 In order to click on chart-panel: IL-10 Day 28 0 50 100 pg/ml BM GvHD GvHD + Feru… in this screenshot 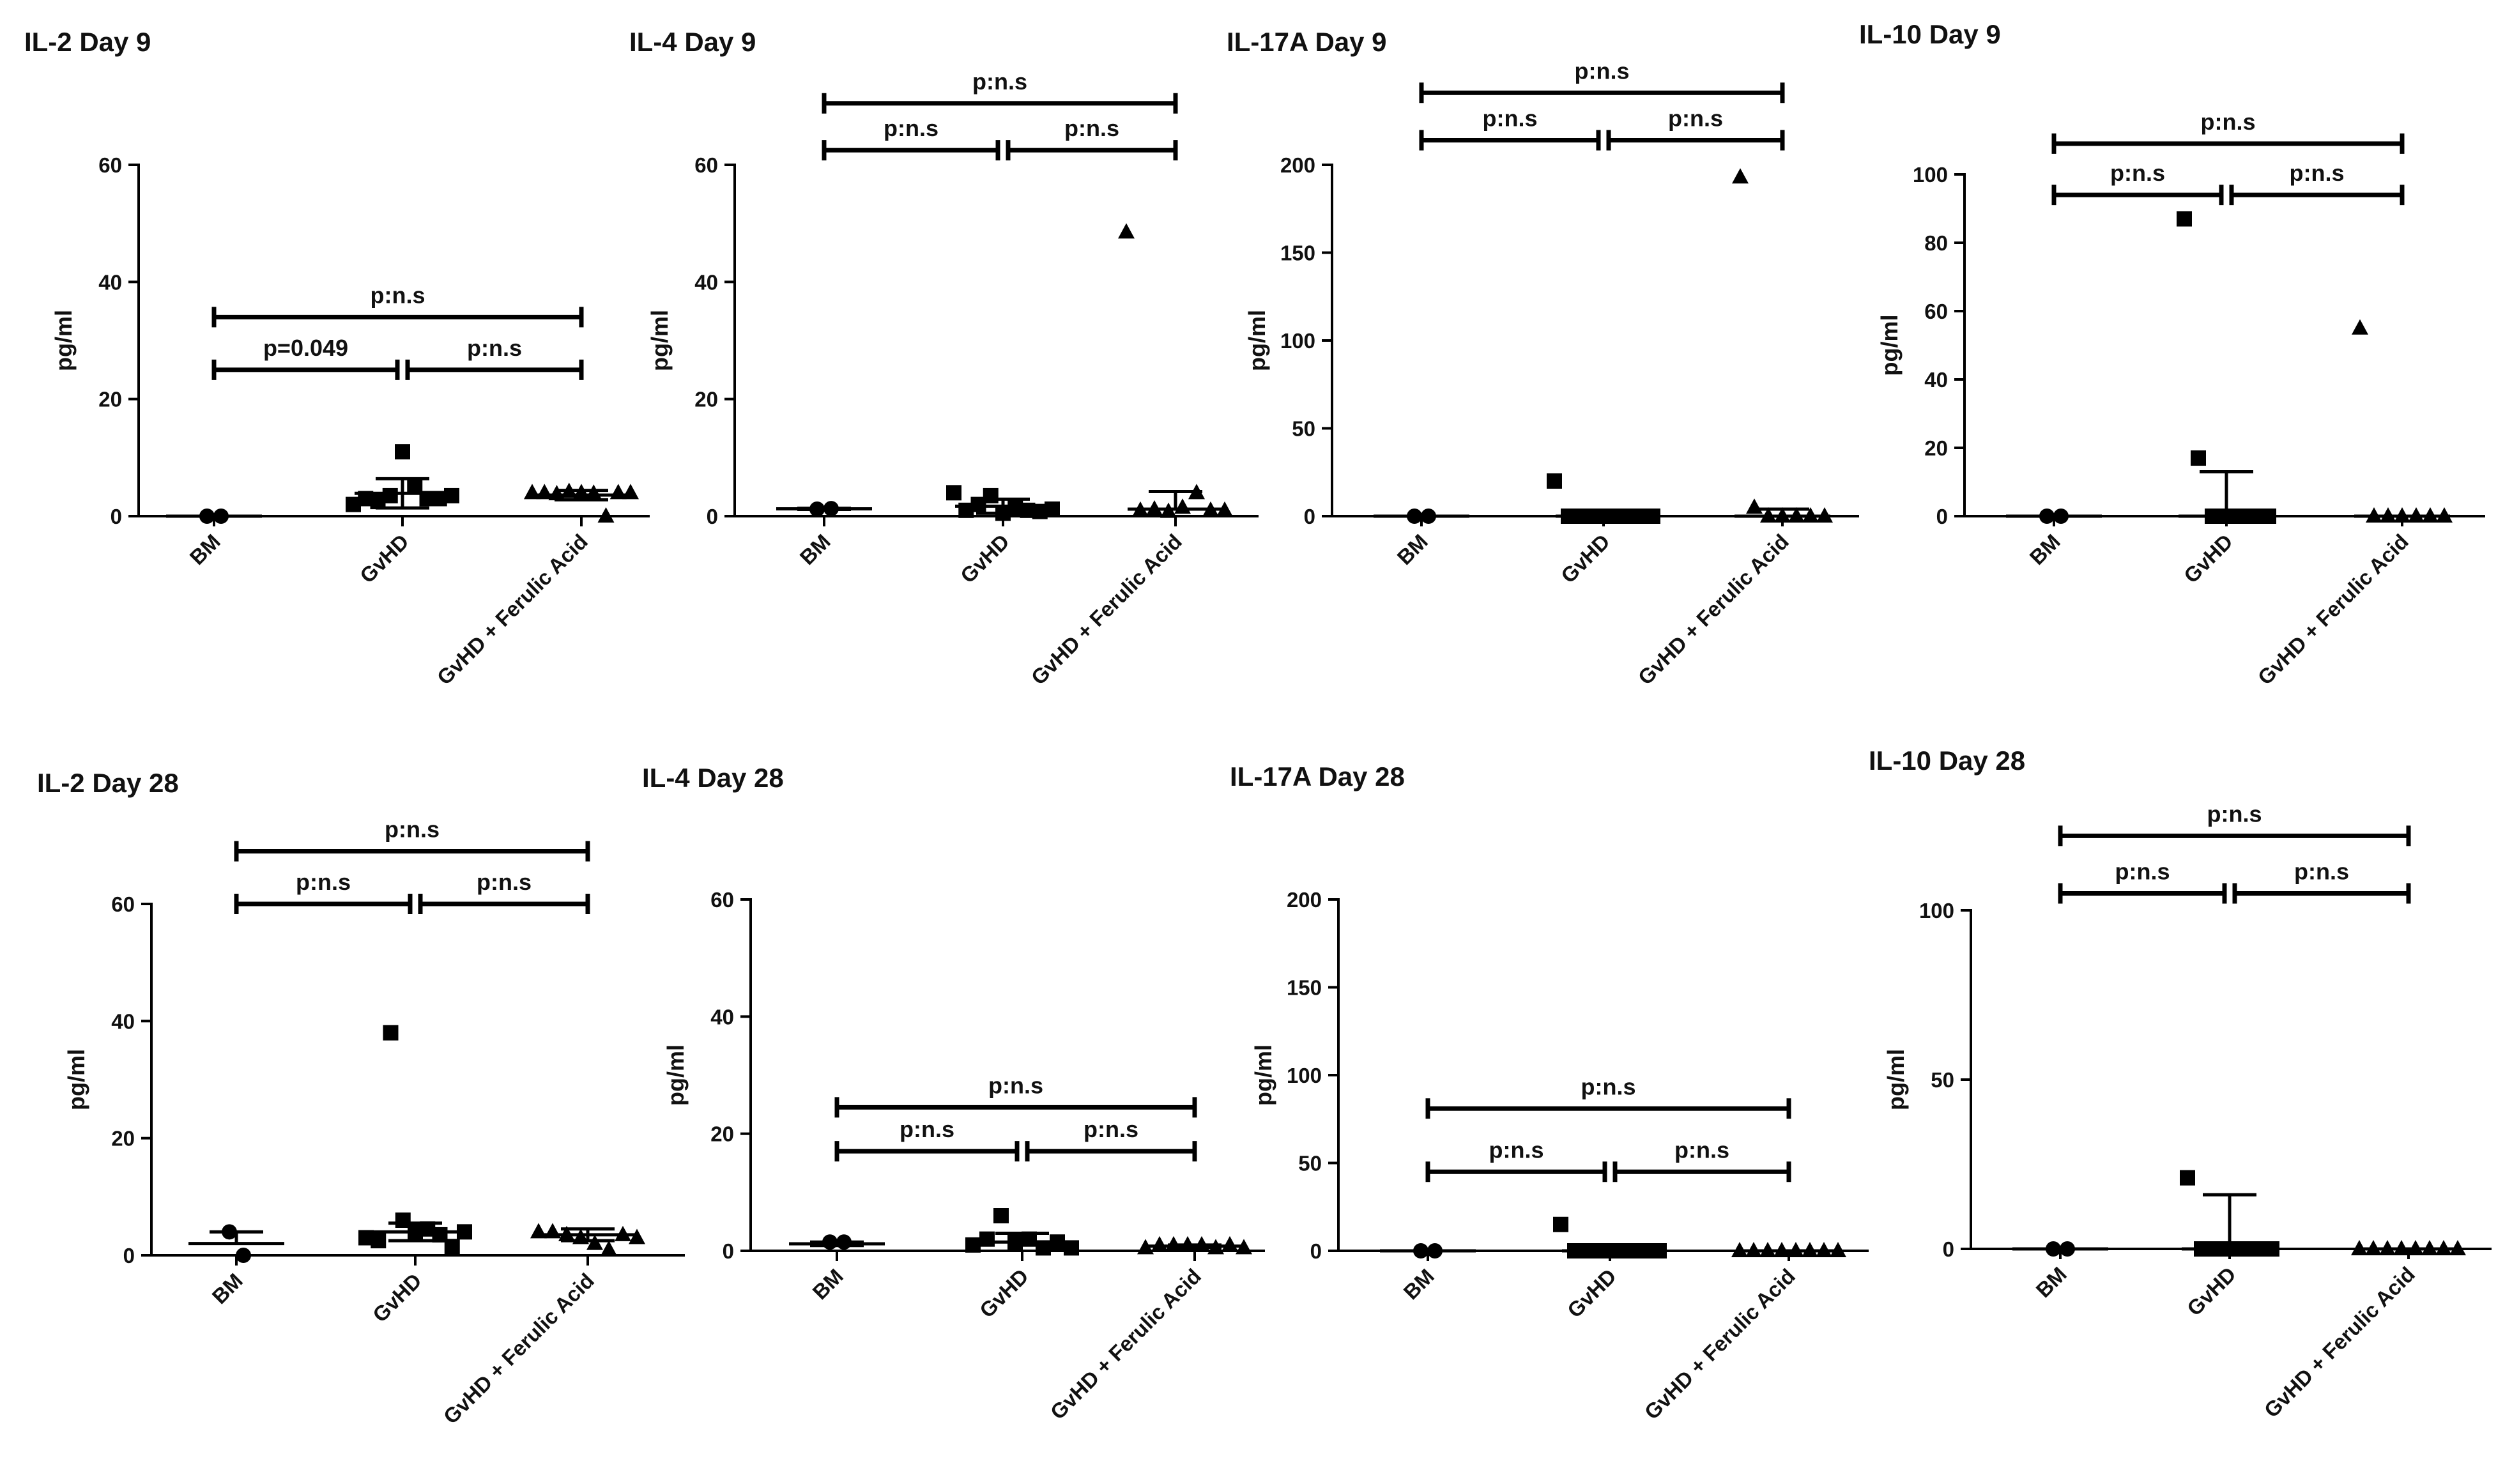, I will do `click(2180, 1084)`.